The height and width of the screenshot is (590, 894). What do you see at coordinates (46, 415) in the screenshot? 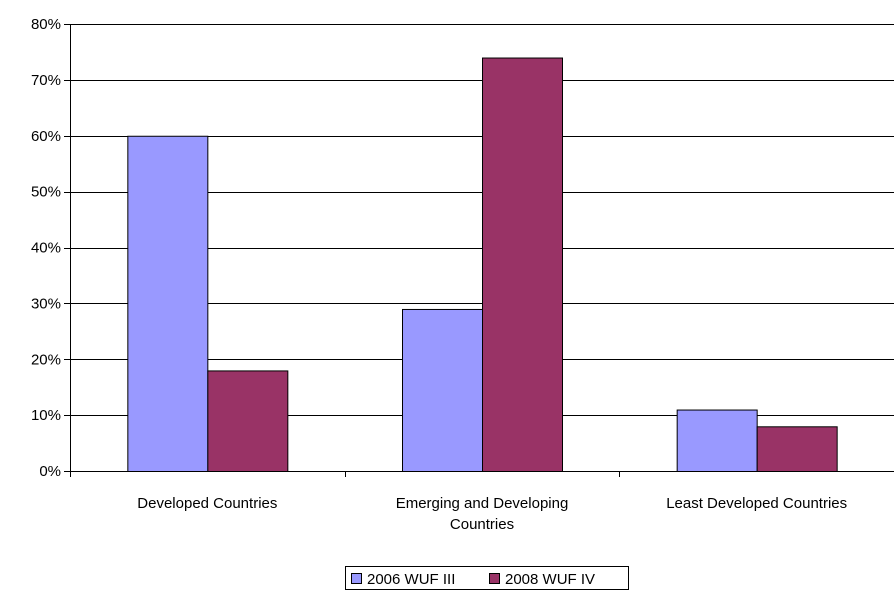
I see `y-tick-label: 10%` at bounding box center [46, 415].